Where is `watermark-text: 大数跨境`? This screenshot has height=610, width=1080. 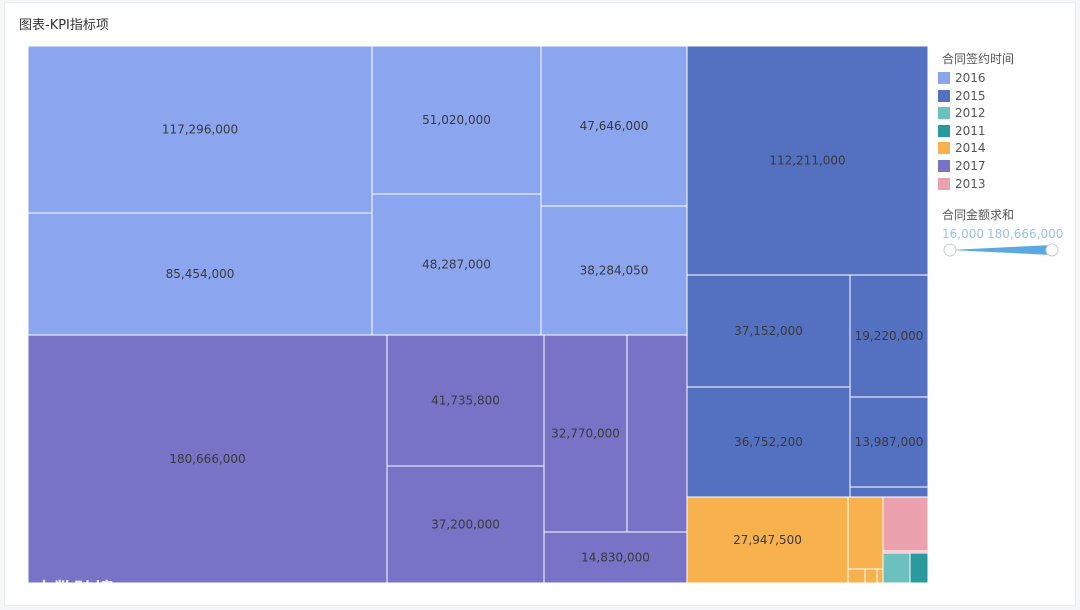
watermark-text: 大数跨境 is located at coordinates (74, 590).